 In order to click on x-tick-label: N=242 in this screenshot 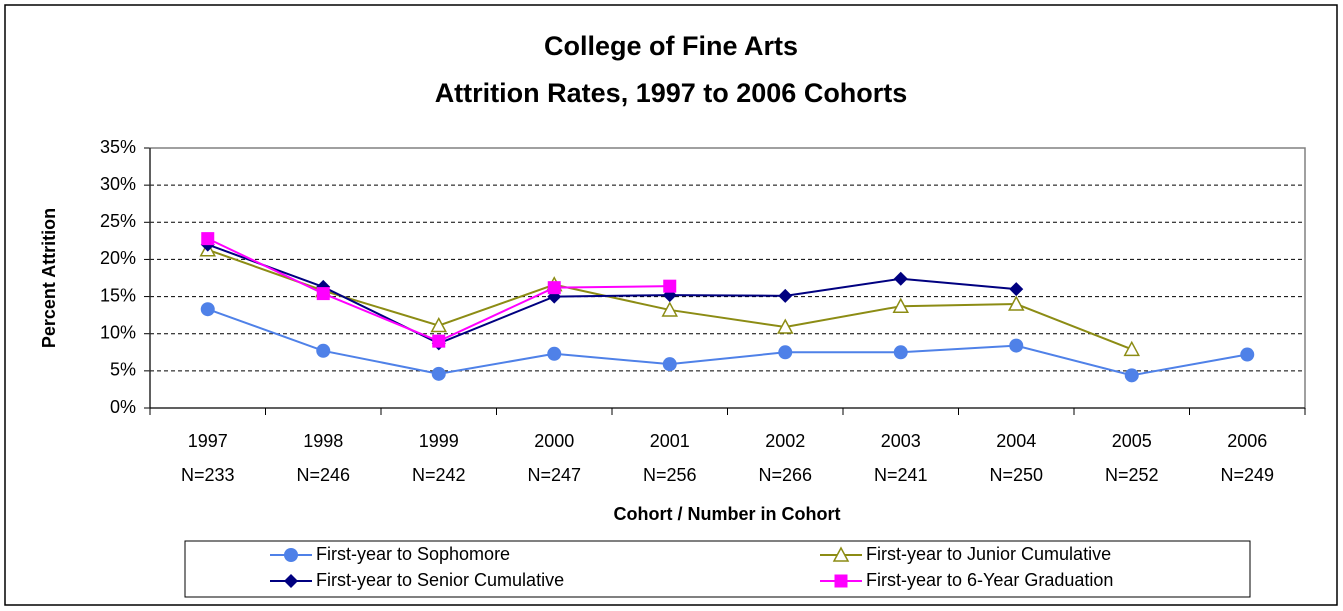, I will do `click(439, 475)`.